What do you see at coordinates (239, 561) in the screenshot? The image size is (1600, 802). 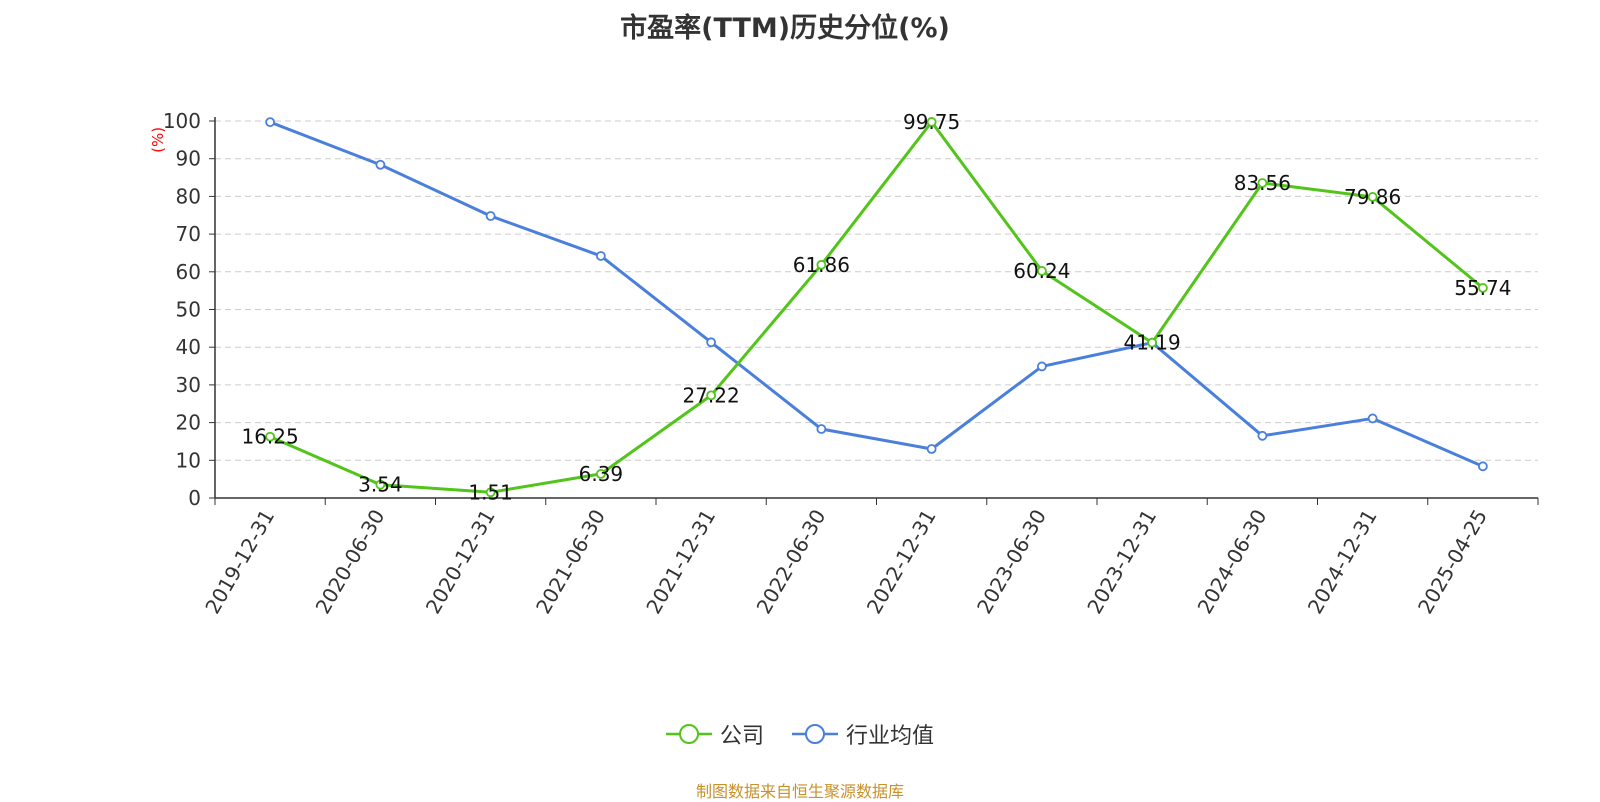 I see `x-tick-label: 2019-12-31` at bounding box center [239, 561].